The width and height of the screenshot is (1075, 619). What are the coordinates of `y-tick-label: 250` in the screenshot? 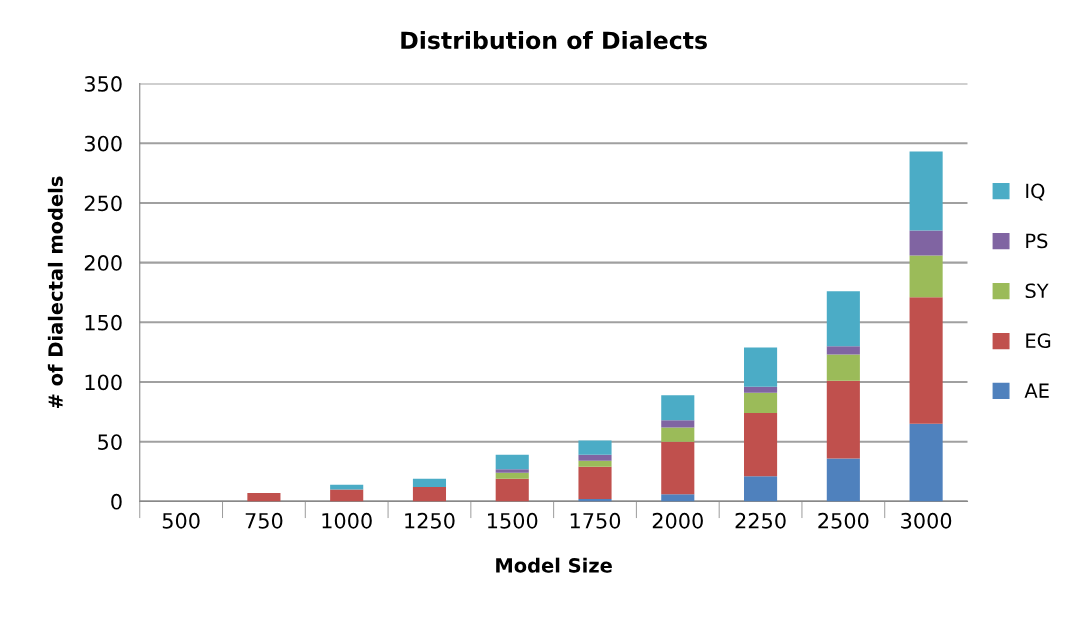 It's located at (103, 203).